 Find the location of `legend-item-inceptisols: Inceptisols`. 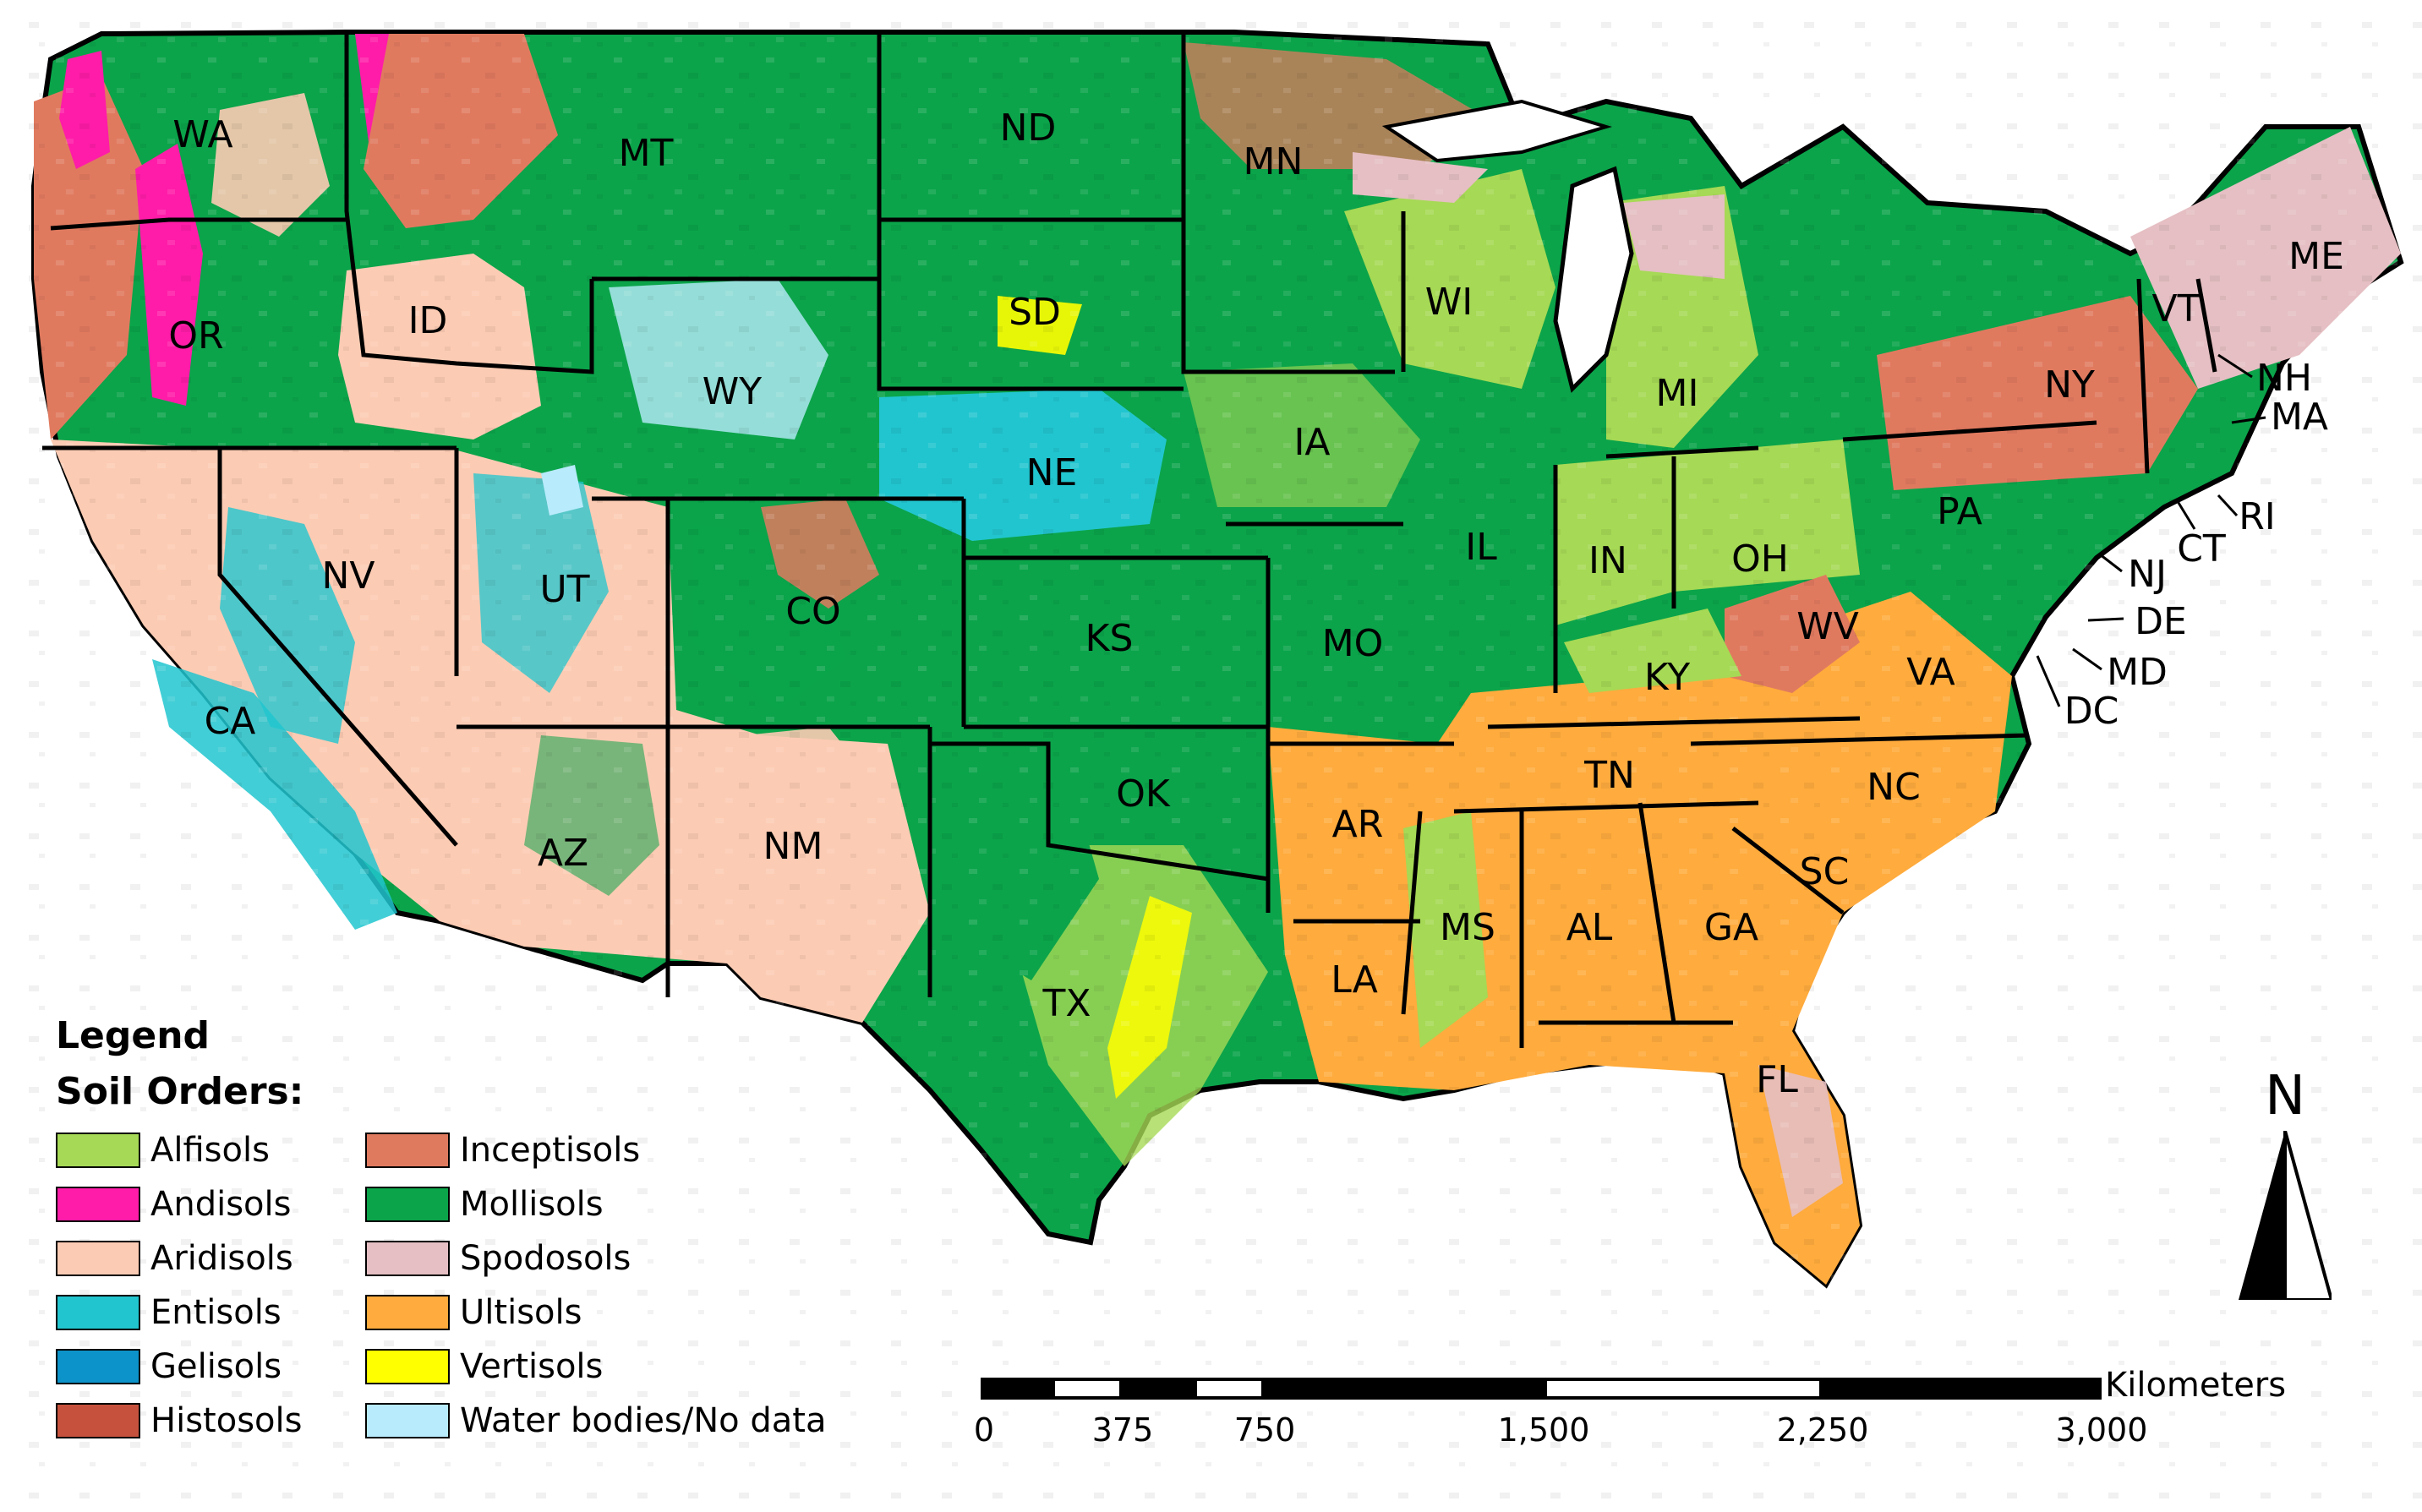

legend-item-inceptisols: Inceptisols is located at coordinates (602, 1150).